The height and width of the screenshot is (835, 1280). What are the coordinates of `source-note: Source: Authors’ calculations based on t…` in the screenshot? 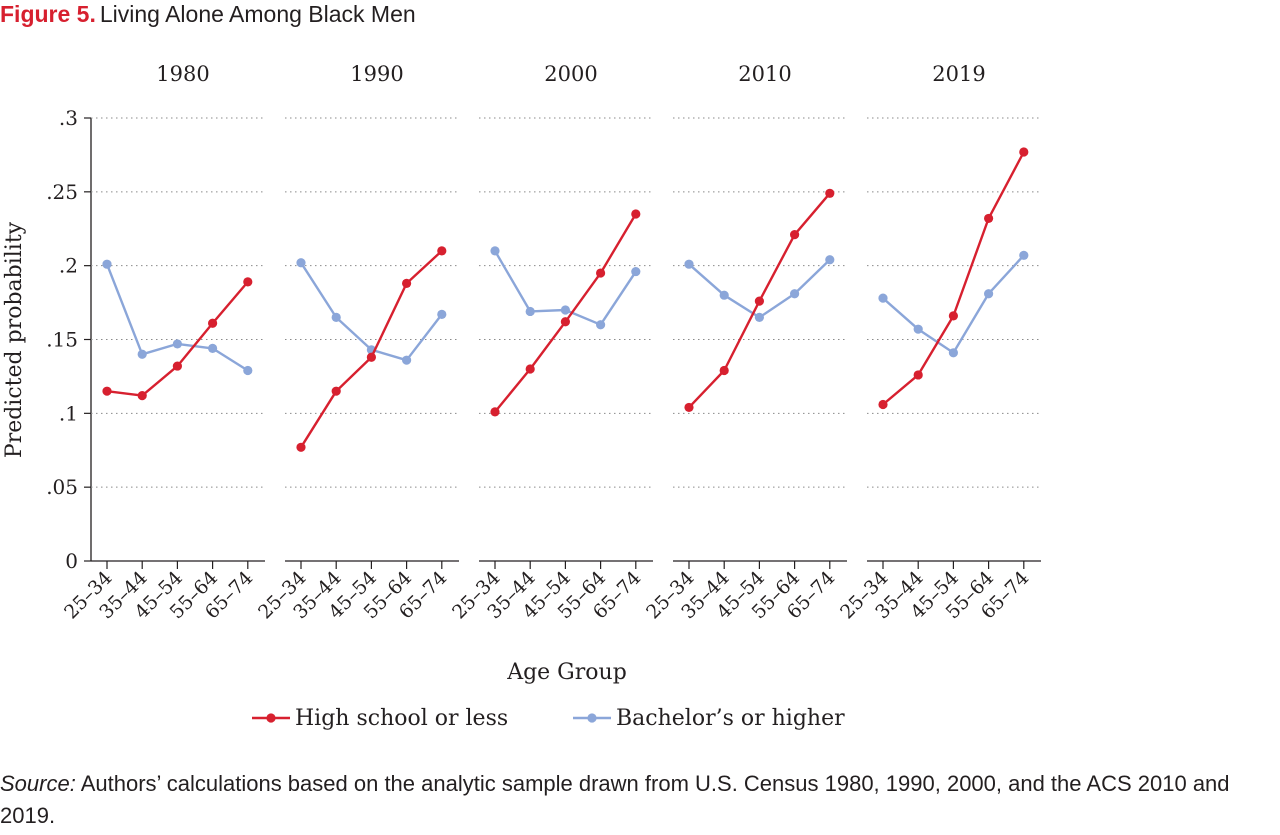 It's located at (640, 800).